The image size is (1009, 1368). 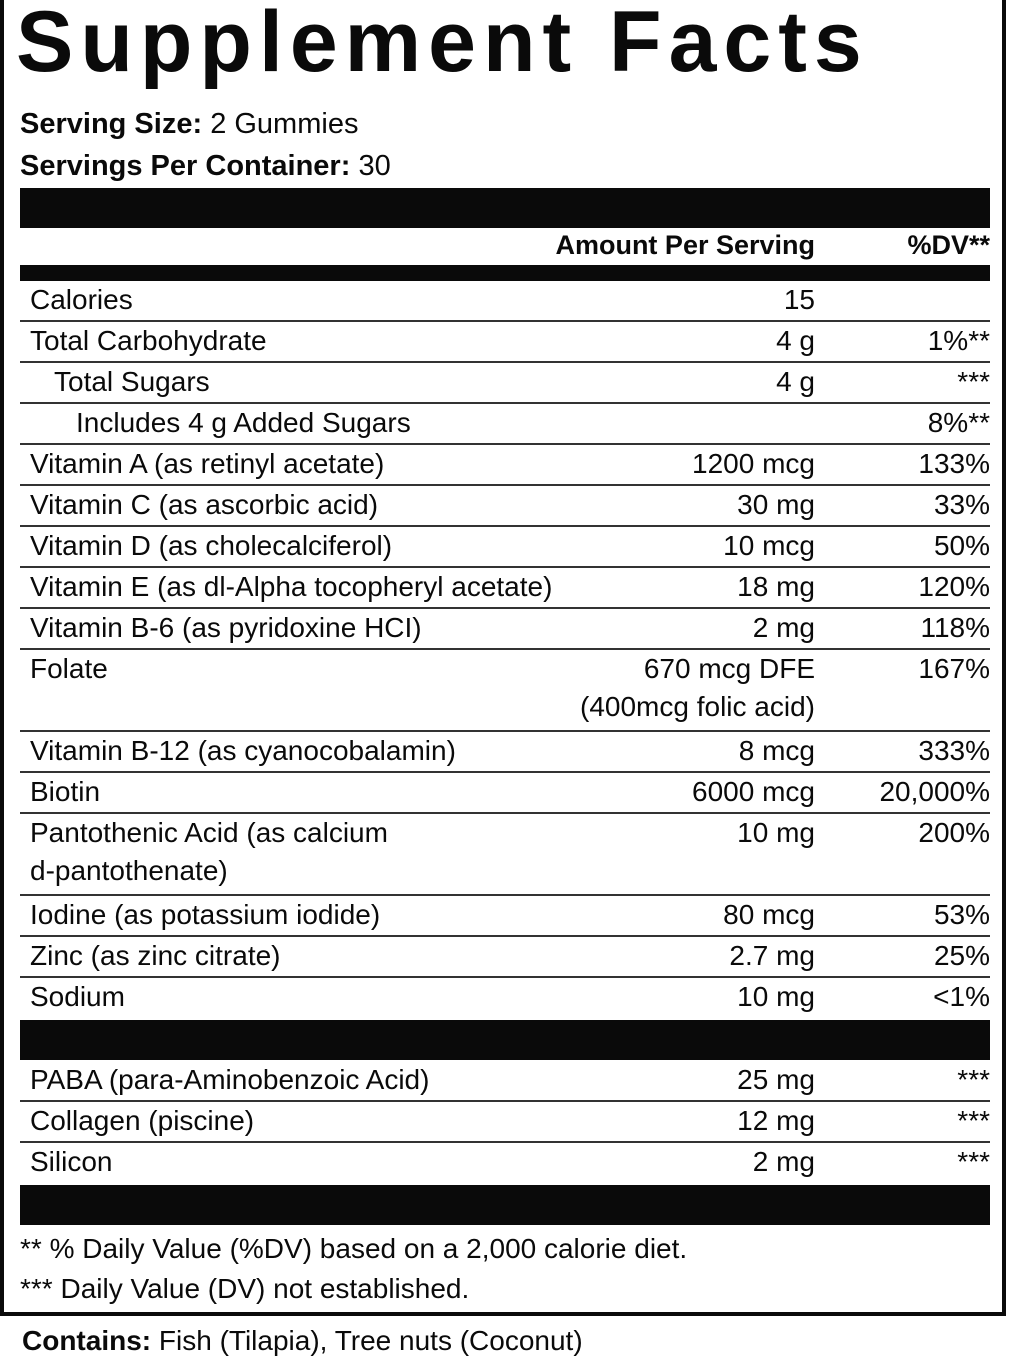 What do you see at coordinates (505, 916) in the screenshot?
I see `nutrient-row: Iodine (as potassium iodide) 80 mcg 53%` at bounding box center [505, 916].